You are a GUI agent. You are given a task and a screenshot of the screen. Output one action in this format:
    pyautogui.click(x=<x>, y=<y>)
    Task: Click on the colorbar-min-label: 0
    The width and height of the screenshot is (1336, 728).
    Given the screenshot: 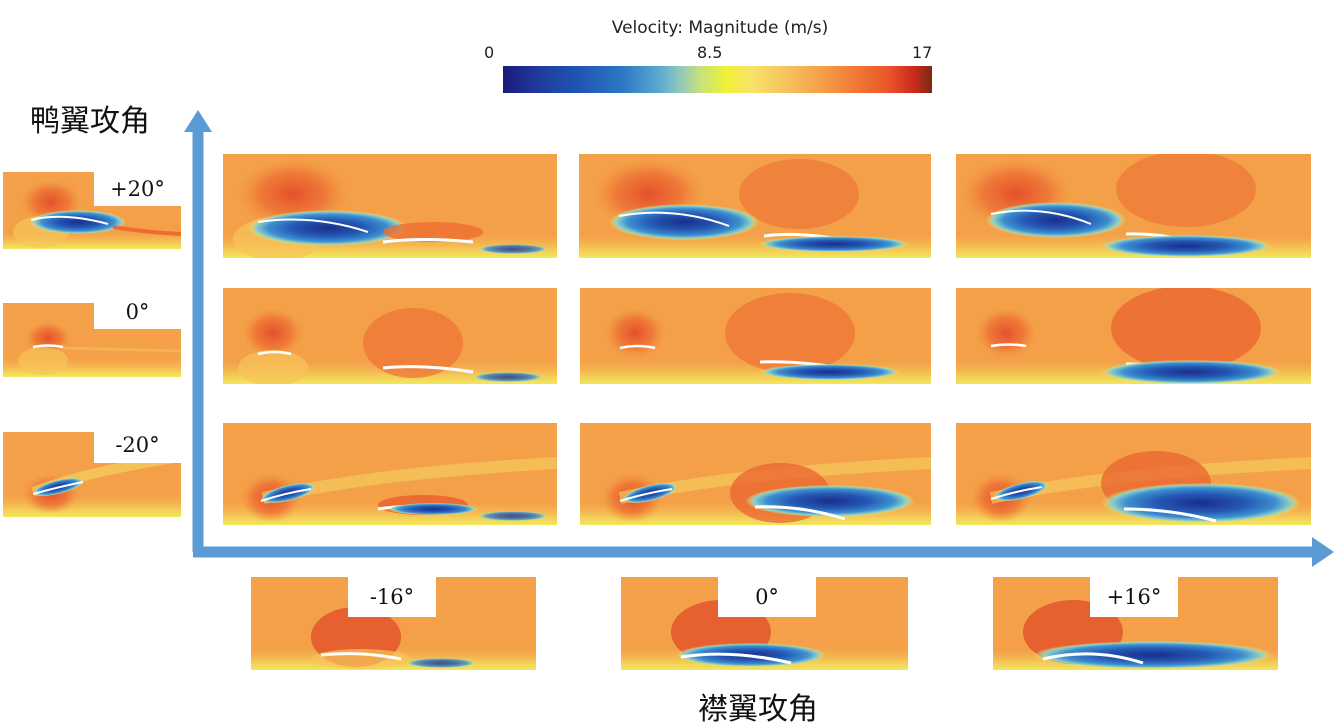 What is the action you would take?
    pyautogui.click(x=489, y=52)
    